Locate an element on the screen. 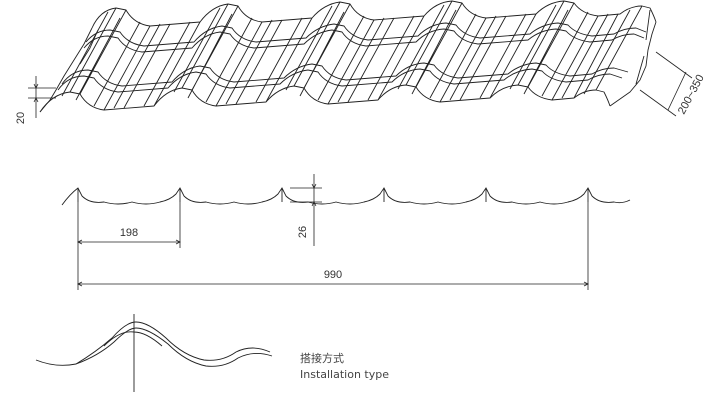 The width and height of the screenshot is (708, 394). height-dimension is located at coordinates (42, 97).